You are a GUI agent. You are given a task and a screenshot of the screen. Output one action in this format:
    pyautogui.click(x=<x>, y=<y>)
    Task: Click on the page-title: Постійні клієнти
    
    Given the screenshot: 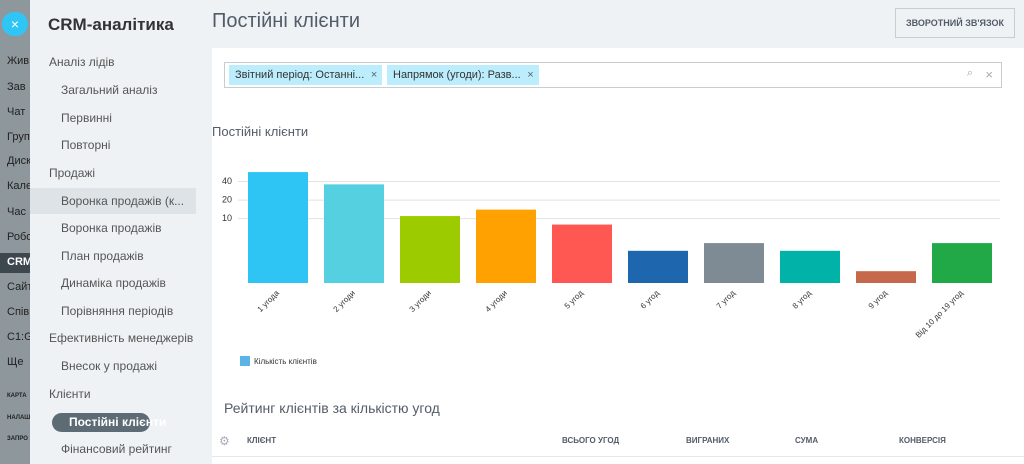 What is the action you would take?
    pyautogui.click(x=286, y=21)
    